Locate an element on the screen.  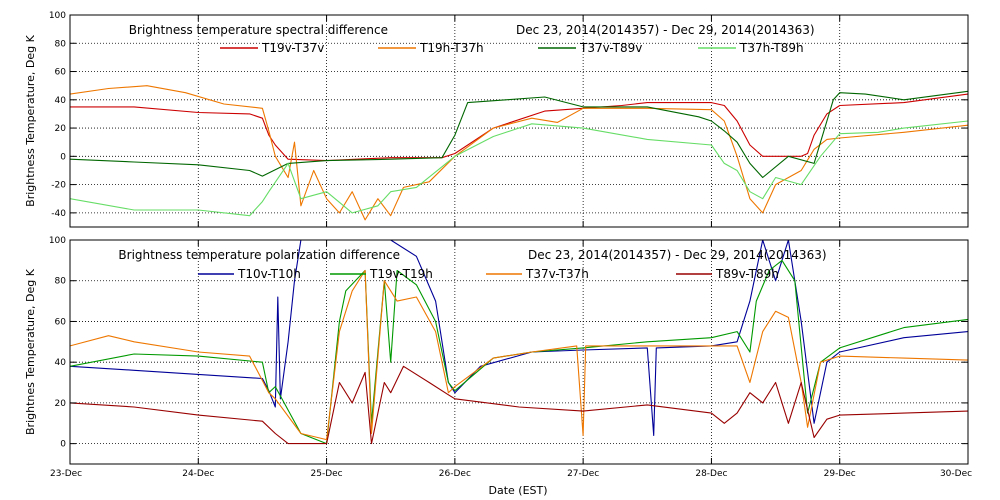
legend-label: T19h-T37h is located at coordinates (451, 48).